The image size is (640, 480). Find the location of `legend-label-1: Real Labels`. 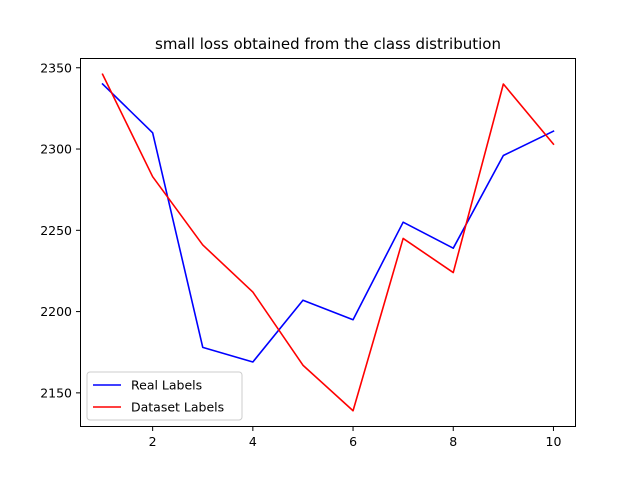

legend-label-1: Real Labels is located at coordinates (166, 385).